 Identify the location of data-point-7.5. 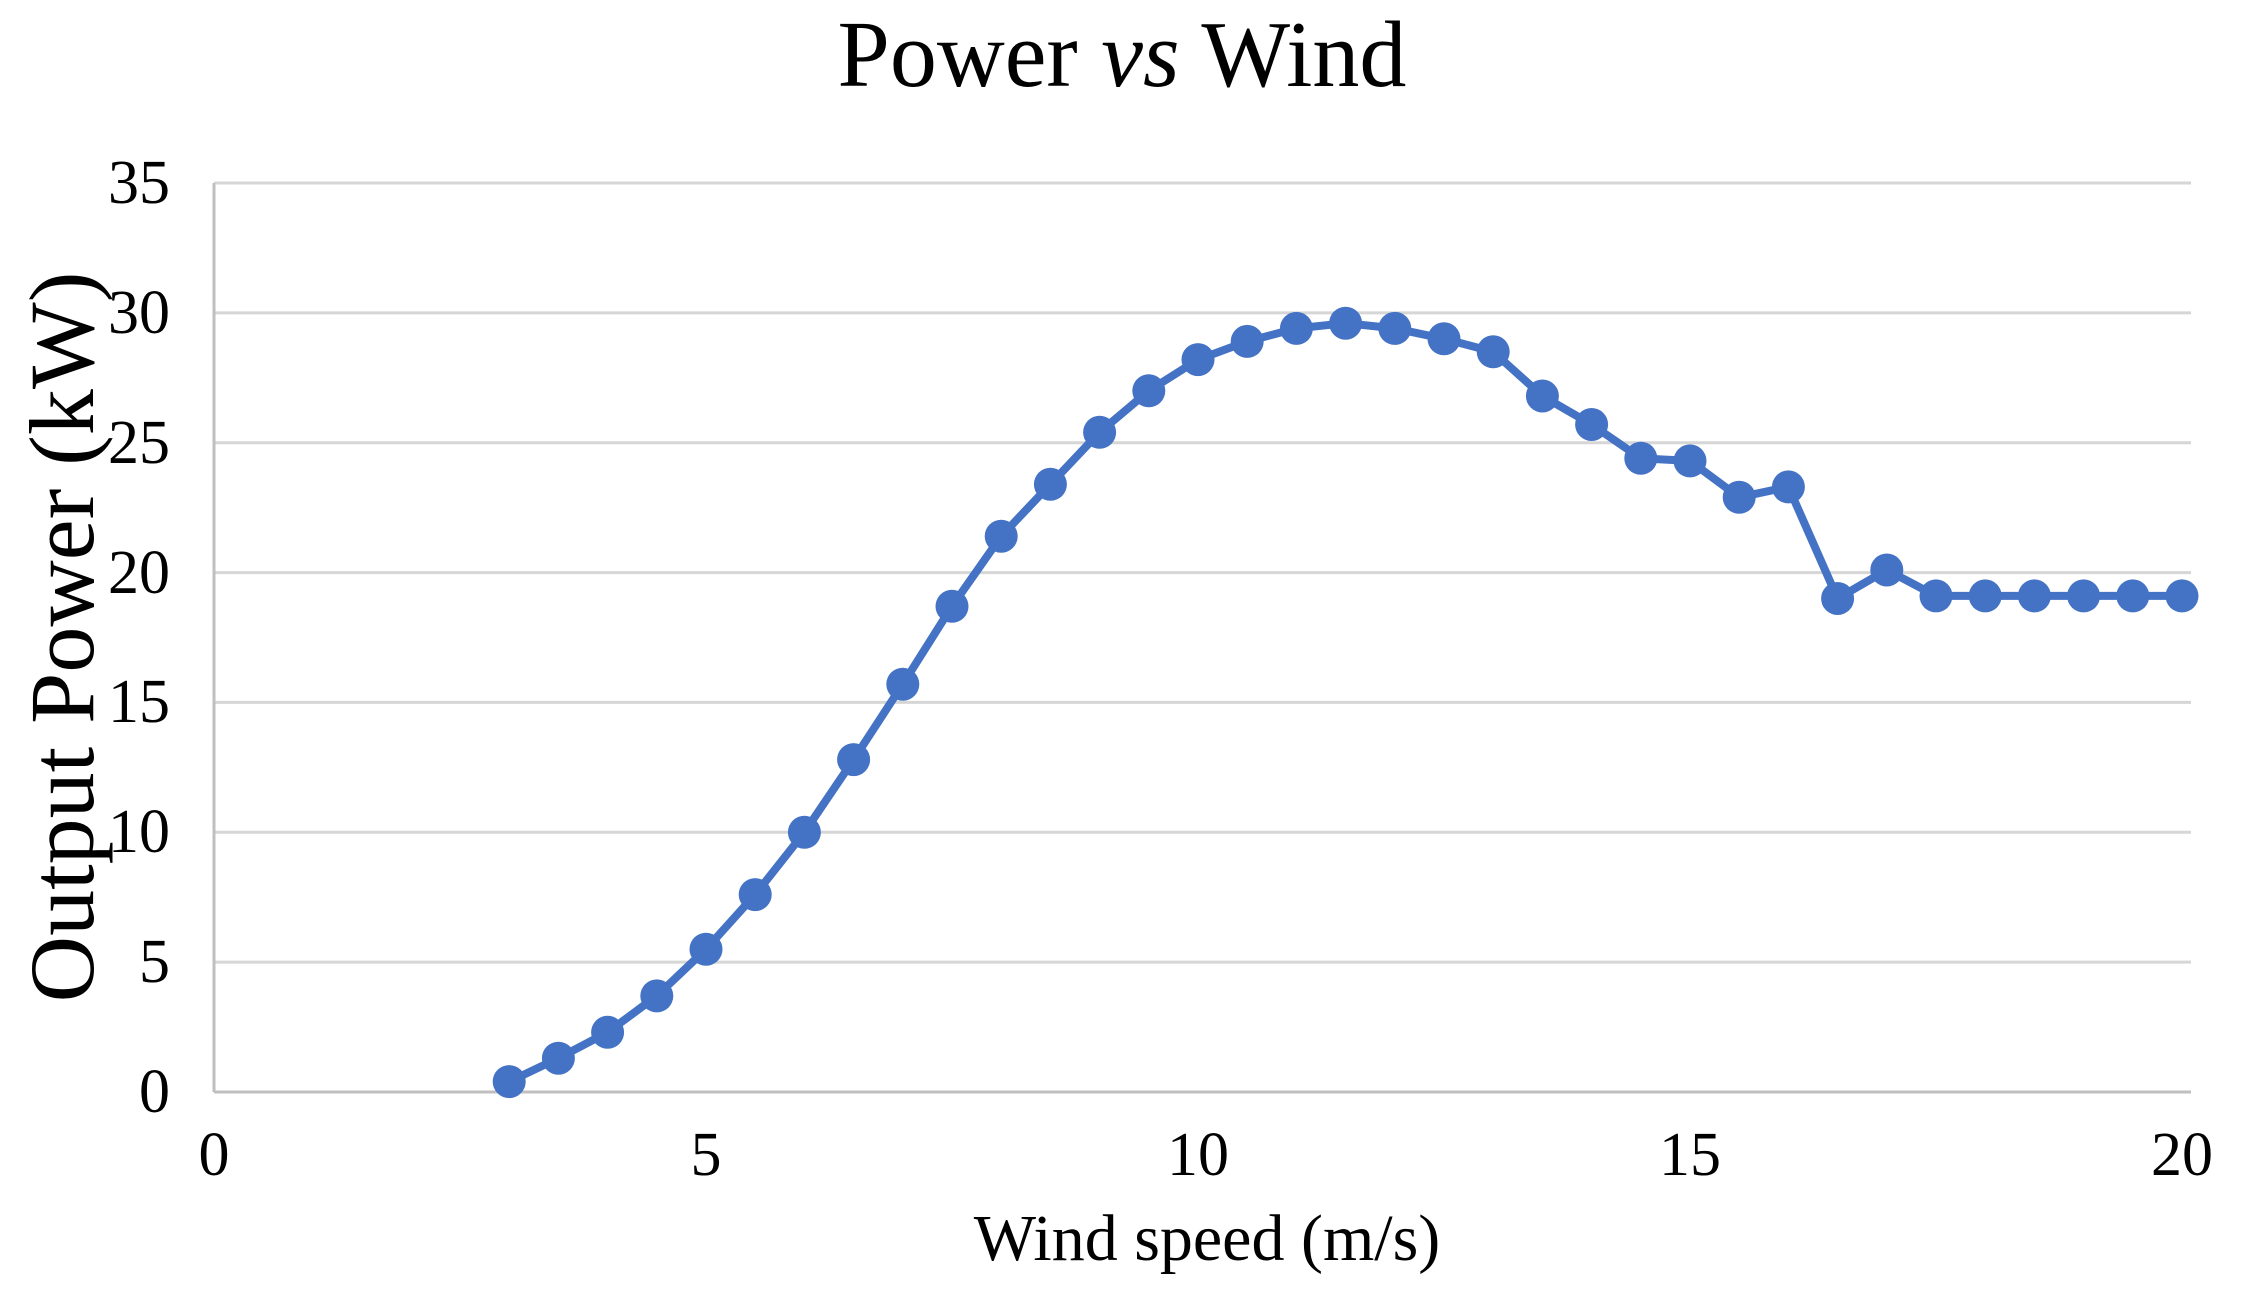
(952, 606).